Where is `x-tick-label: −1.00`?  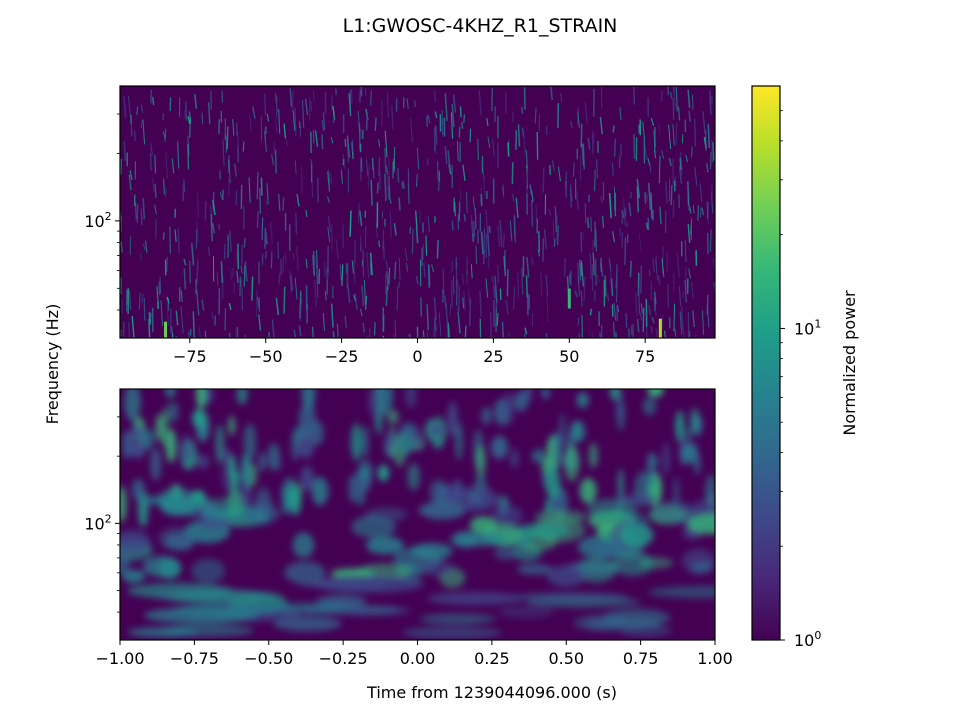
x-tick-label: −1.00 is located at coordinates (119, 658).